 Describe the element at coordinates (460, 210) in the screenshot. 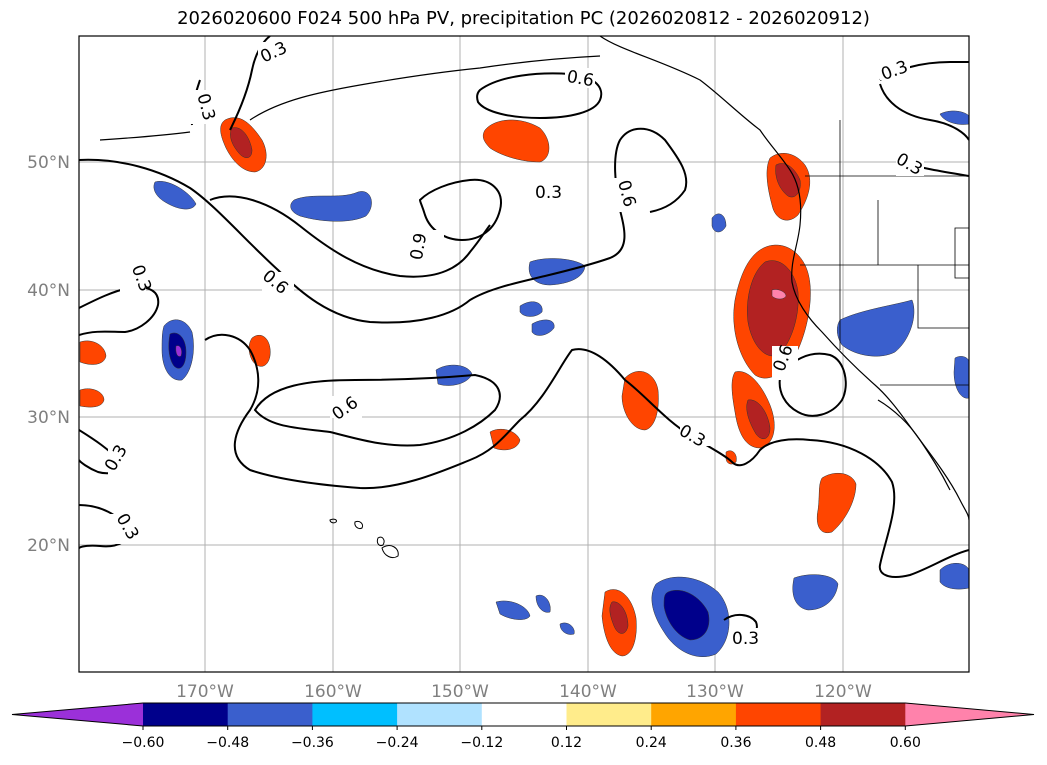

I see `pv-contour-03-loop` at that location.